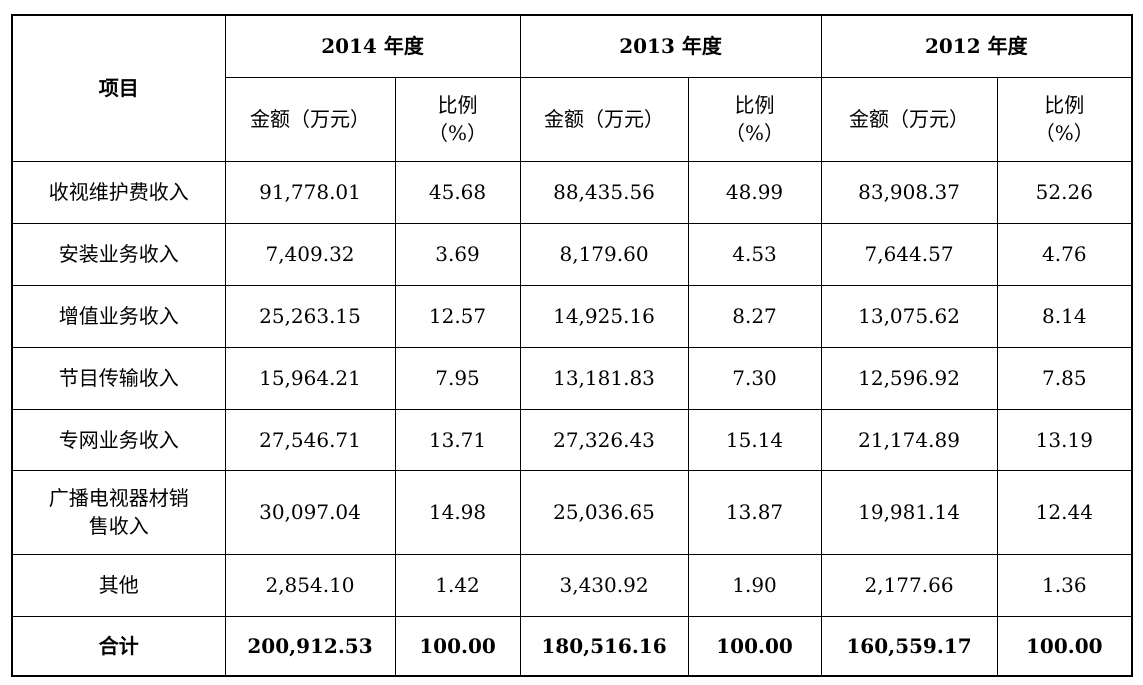 The height and width of the screenshot is (685, 1143). Describe the element at coordinates (310, 585) in the screenshot. I see `cell-amount: 2,854.10` at that location.